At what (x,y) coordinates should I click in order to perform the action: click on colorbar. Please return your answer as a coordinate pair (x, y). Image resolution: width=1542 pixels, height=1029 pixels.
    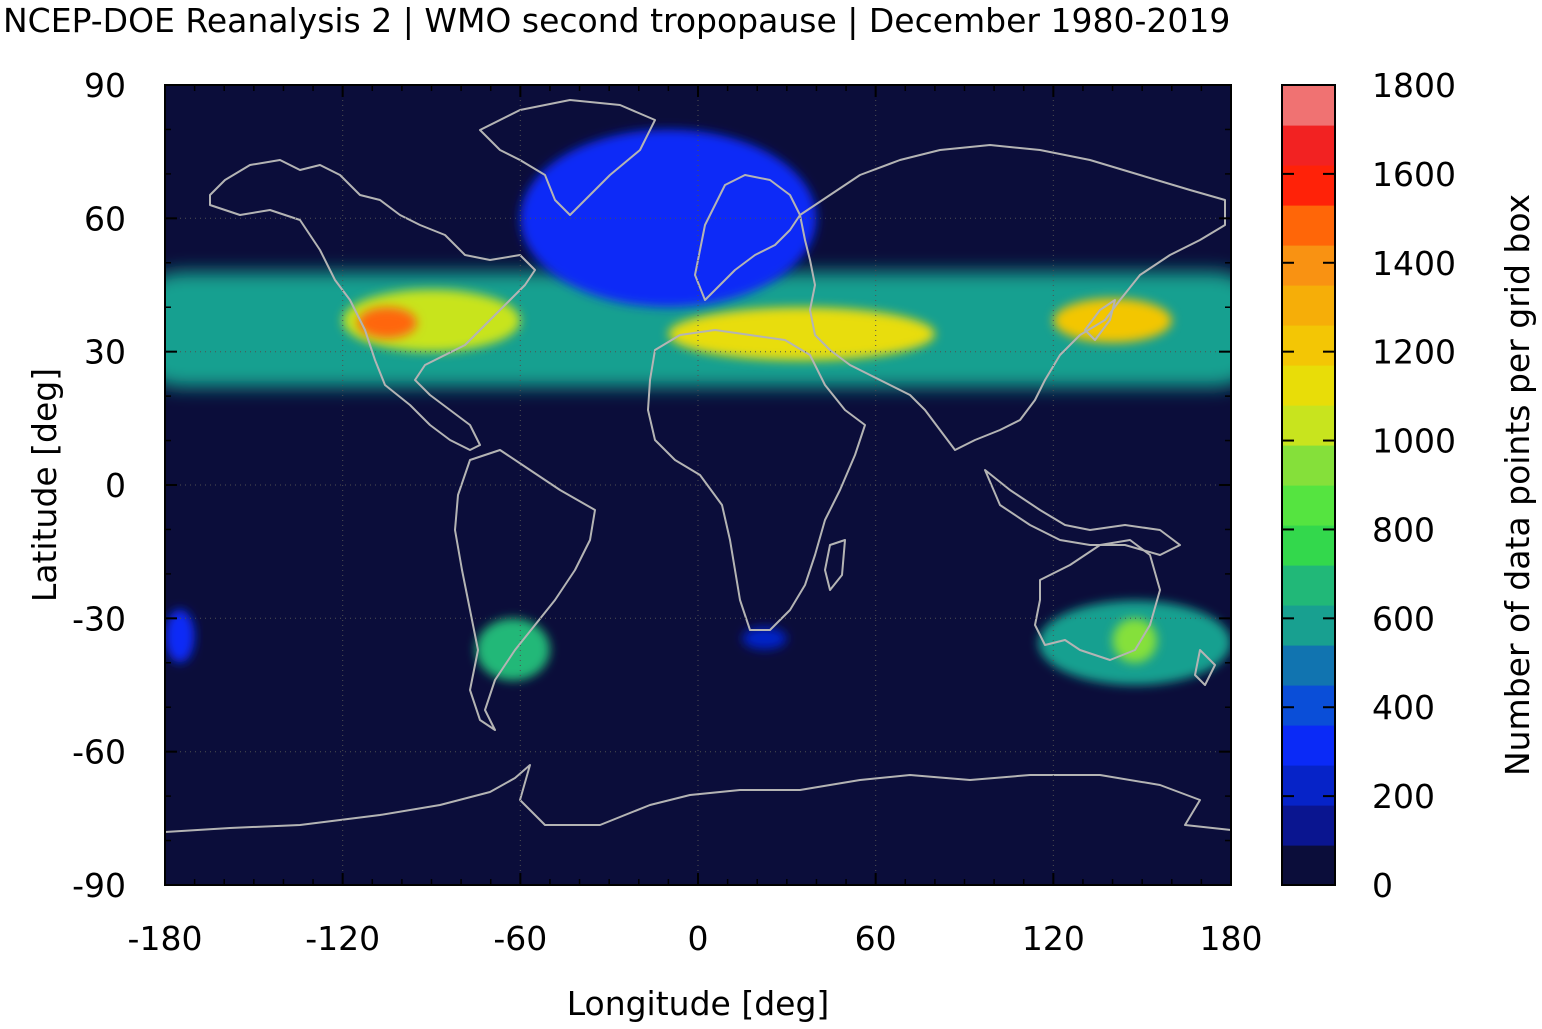
    Looking at the image, I should click on (1308, 485).